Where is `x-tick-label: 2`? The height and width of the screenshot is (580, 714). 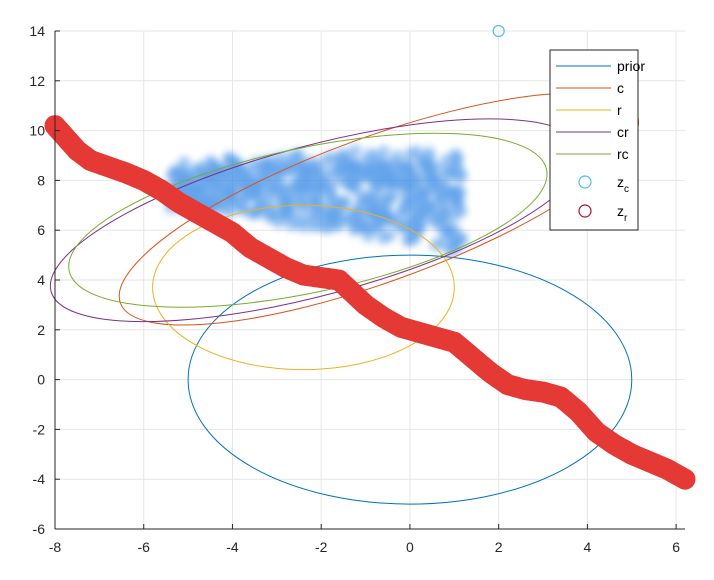
x-tick-label: 2 is located at coordinates (499, 547).